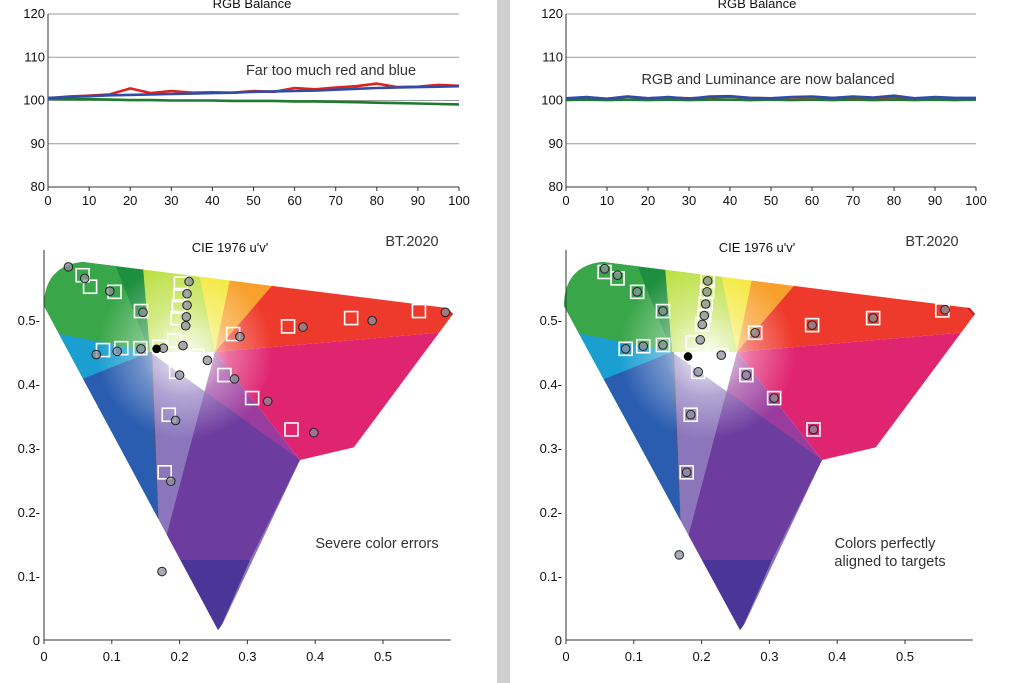  I want to click on gamut-label: BT.2020, so click(411, 242).